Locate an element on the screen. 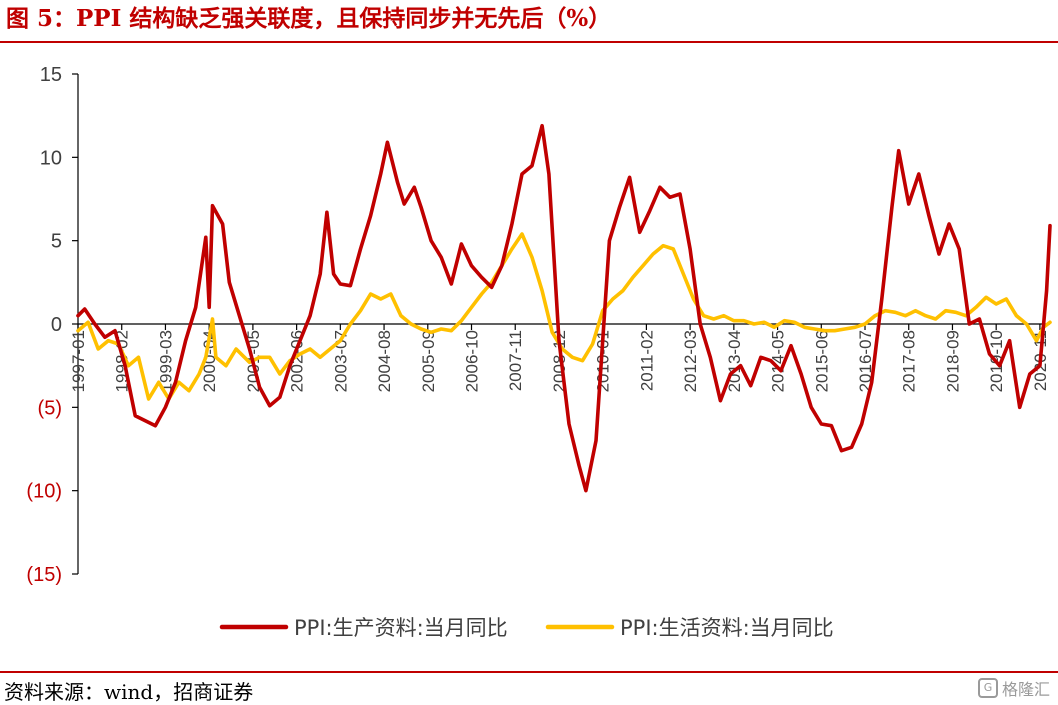 This screenshot has width=1058, height=705. y-tick-label: 0 is located at coordinates (56, 325).